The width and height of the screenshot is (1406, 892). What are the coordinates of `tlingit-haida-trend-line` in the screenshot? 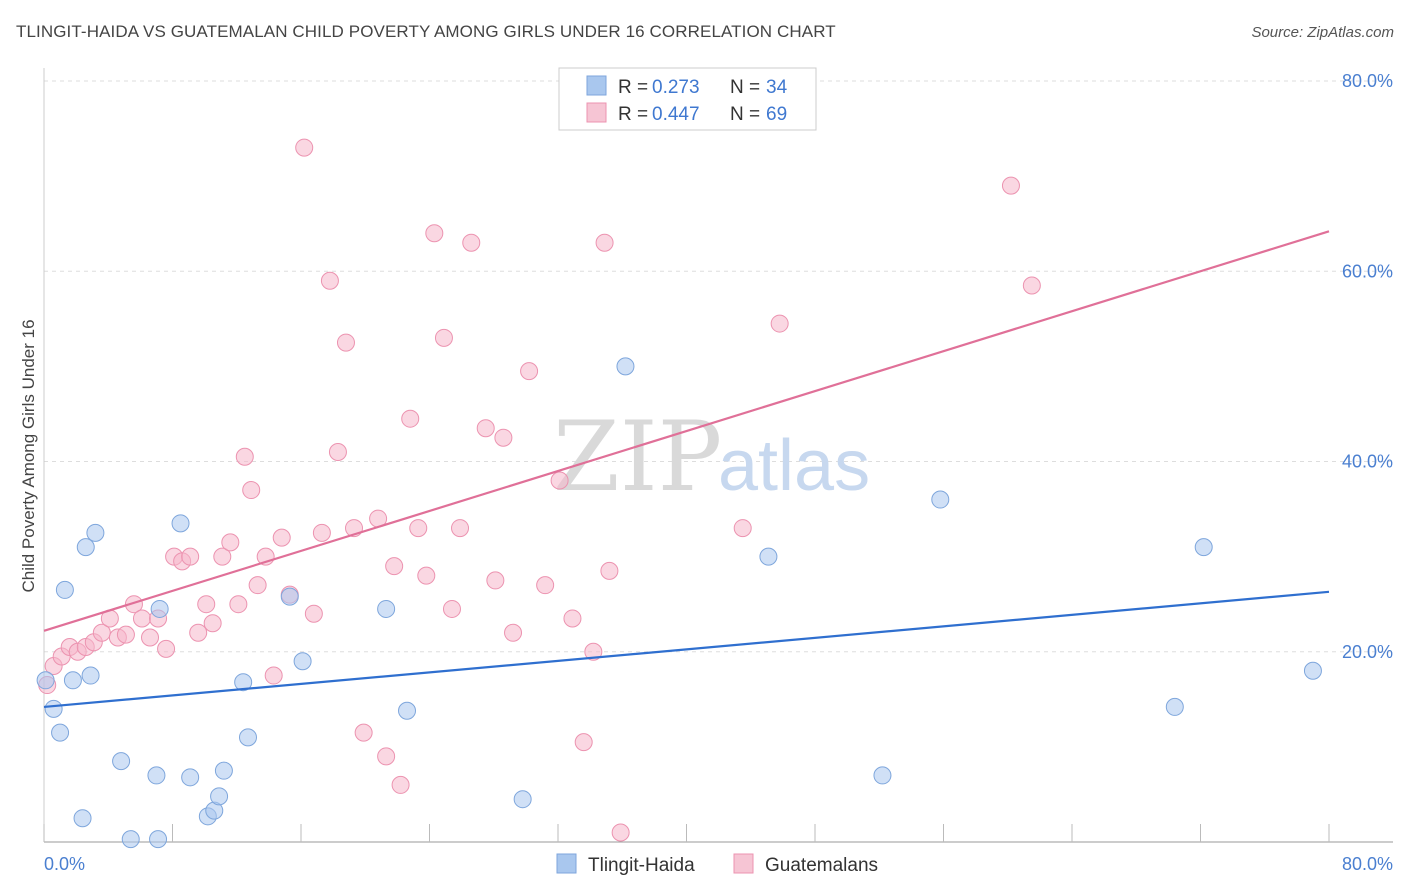 It's located at (686, 649).